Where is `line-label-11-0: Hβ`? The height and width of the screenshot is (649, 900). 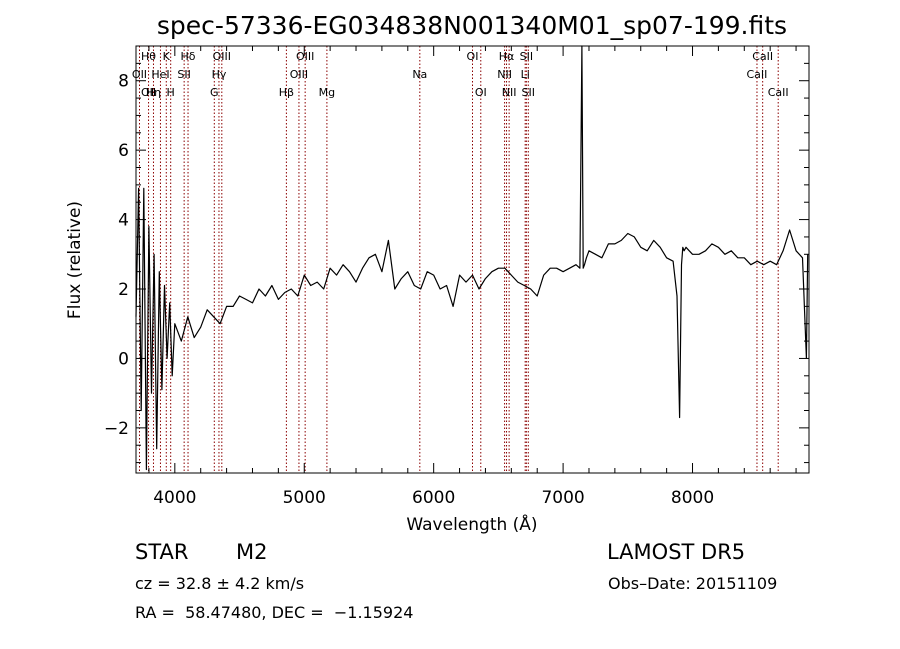 line-label-11-0: Hβ is located at coordinates (286, 92).